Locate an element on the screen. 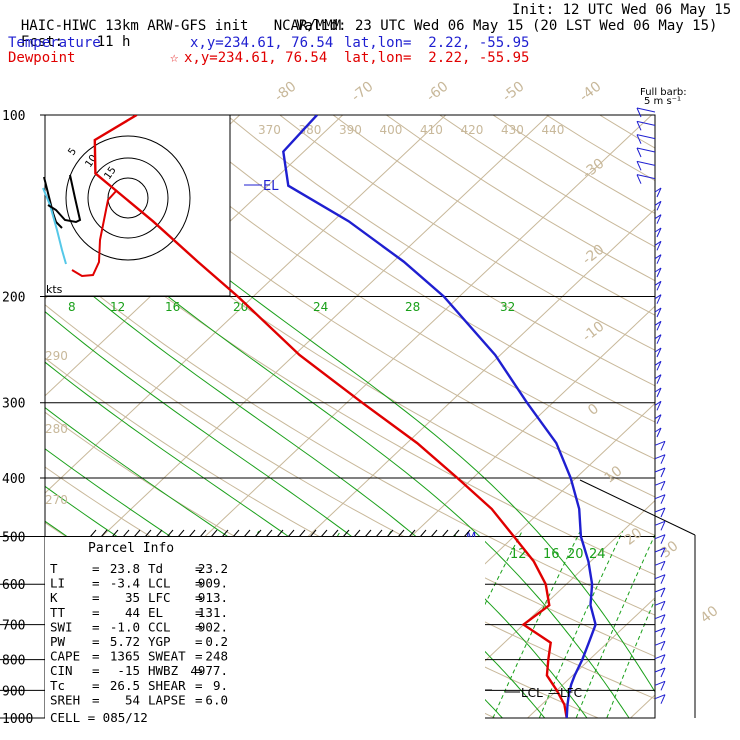 Image resolution: width=740 pixels, height=740 pixels. isotherm-label: -70 is located at coordinates (363, 92).